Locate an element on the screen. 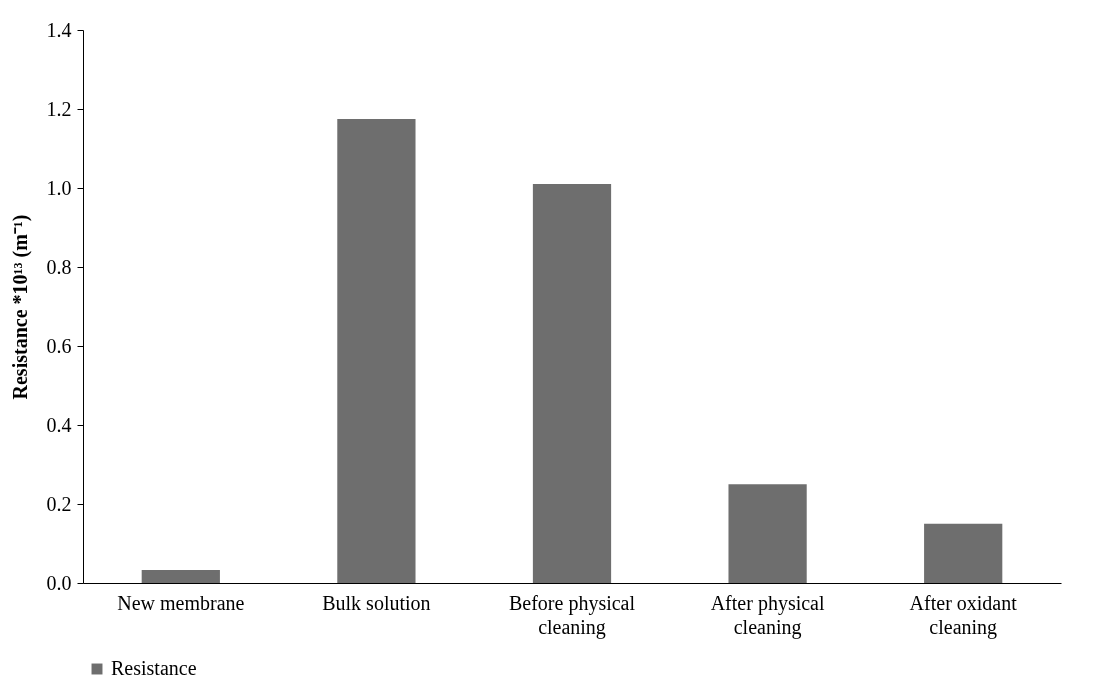 The height and width of the screenshot is (699, 1102). y-tick-label: 1.4 is located at coordinates (59, 29).